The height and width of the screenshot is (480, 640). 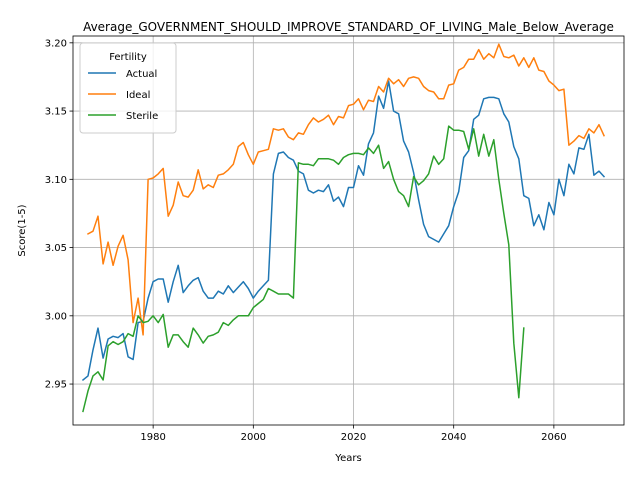 What do you see at coordinates (56, 180) in the screenshot?
I see `y-tick-label: 3.10` at bounding box center [56, 180].